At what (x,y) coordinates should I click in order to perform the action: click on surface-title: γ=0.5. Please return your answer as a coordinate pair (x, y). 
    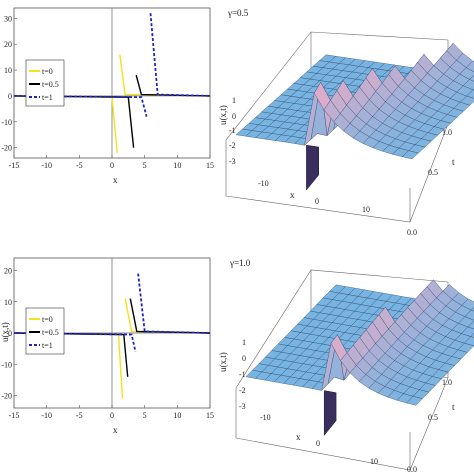
    Looking at the image, I should click on (238, 13).